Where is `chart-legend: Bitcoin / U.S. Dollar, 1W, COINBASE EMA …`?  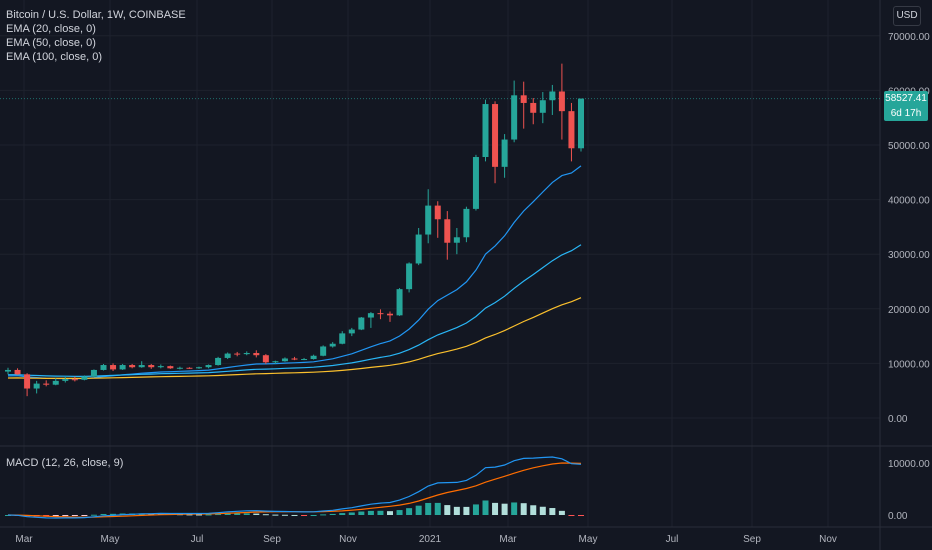 chart-legend: Bitcoin / U.S. Dollar, 1W, COINBASE EMA … is located at coordinates (96, 36).